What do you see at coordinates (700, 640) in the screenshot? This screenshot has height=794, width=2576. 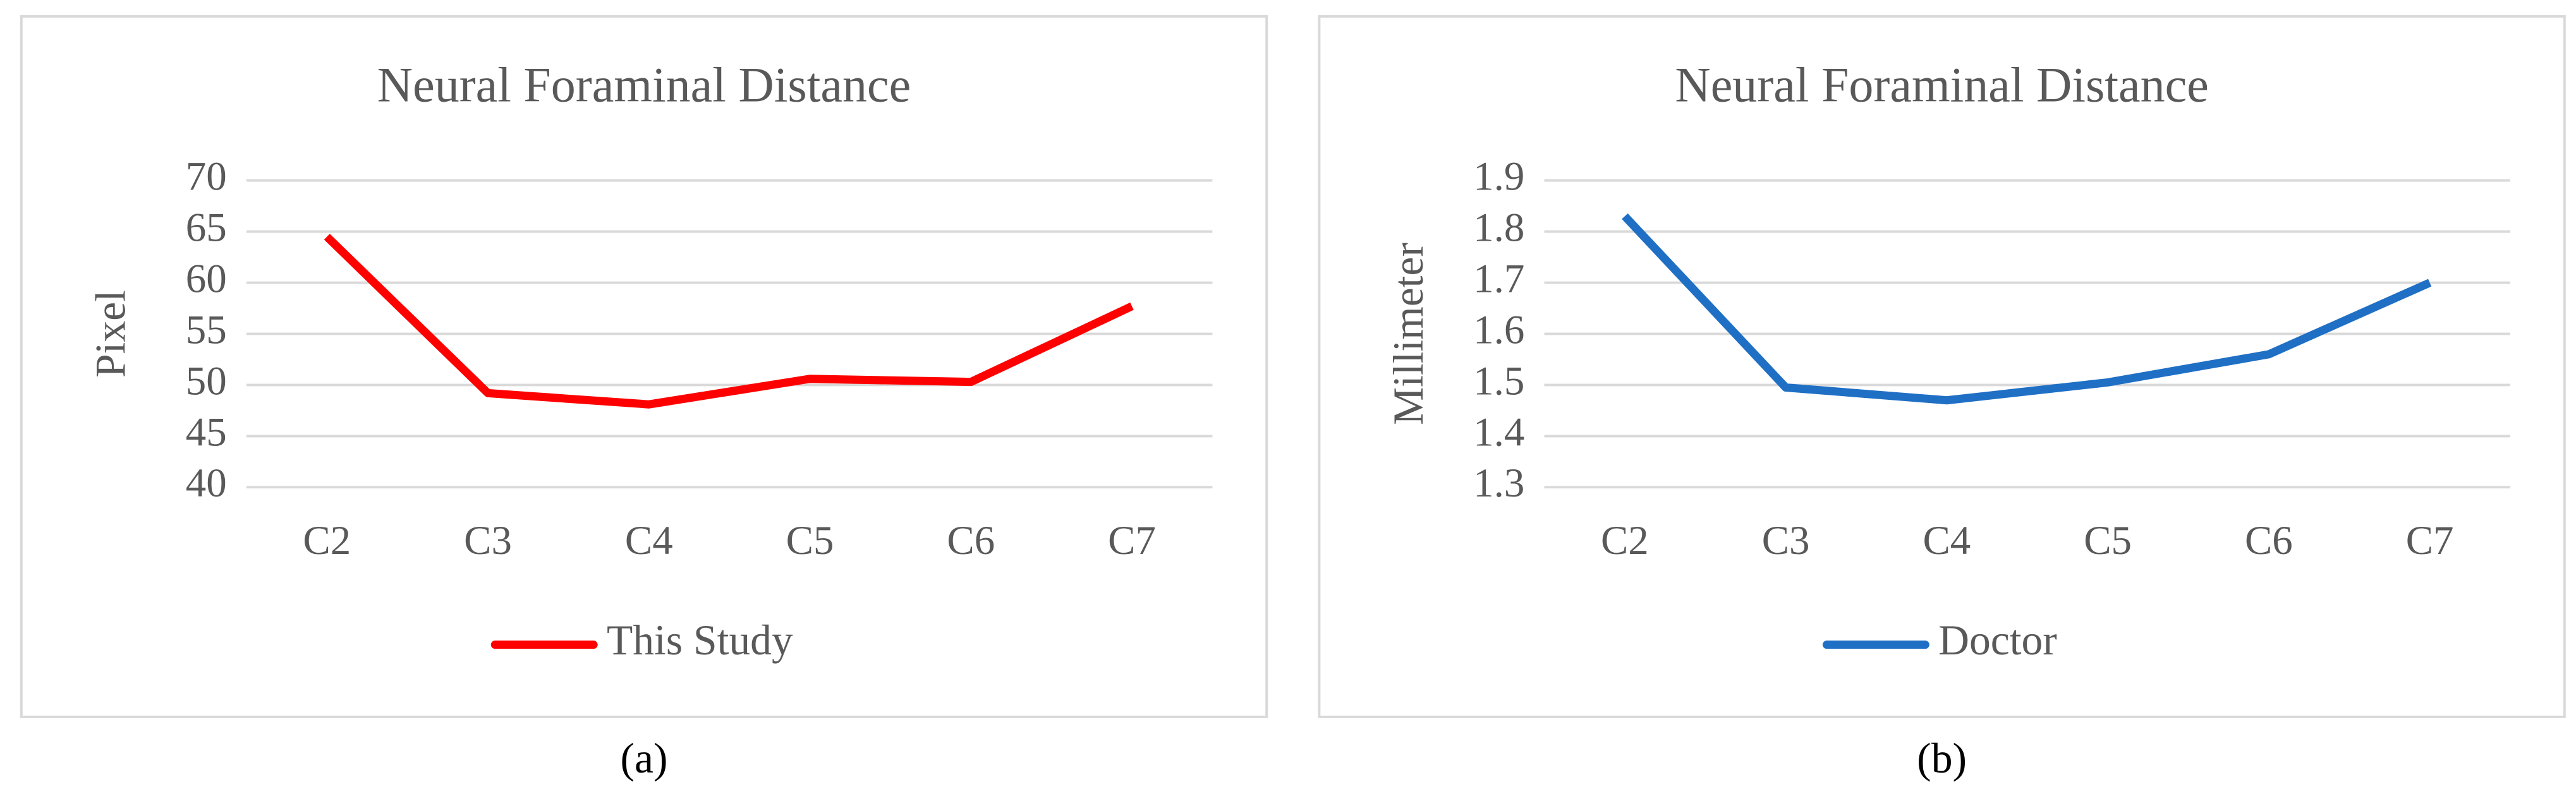 I see `legend-label: This Study` at bounding box center [700, 640].